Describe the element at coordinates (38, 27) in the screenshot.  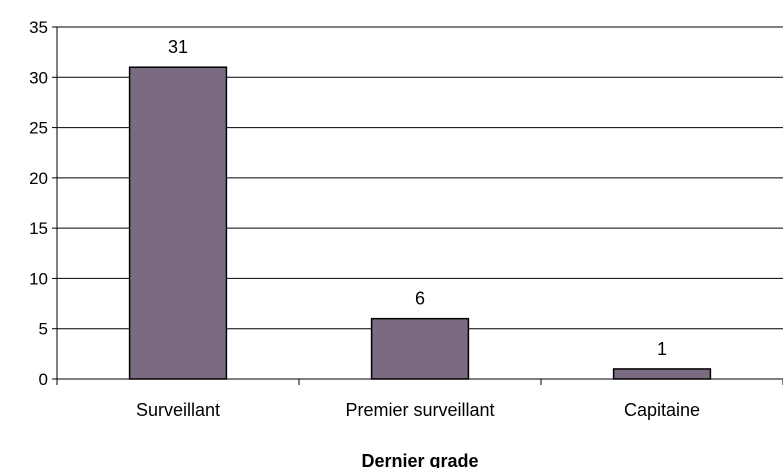
I see `y-tick-label-35: 35` at that location.